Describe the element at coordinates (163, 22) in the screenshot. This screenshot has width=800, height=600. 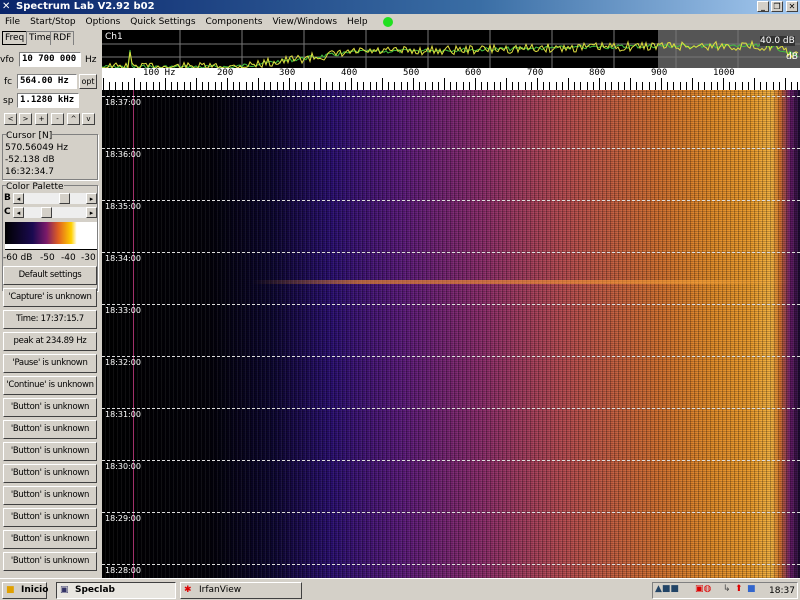
I see `menu-quick-settings: Quick Settings` at that location.